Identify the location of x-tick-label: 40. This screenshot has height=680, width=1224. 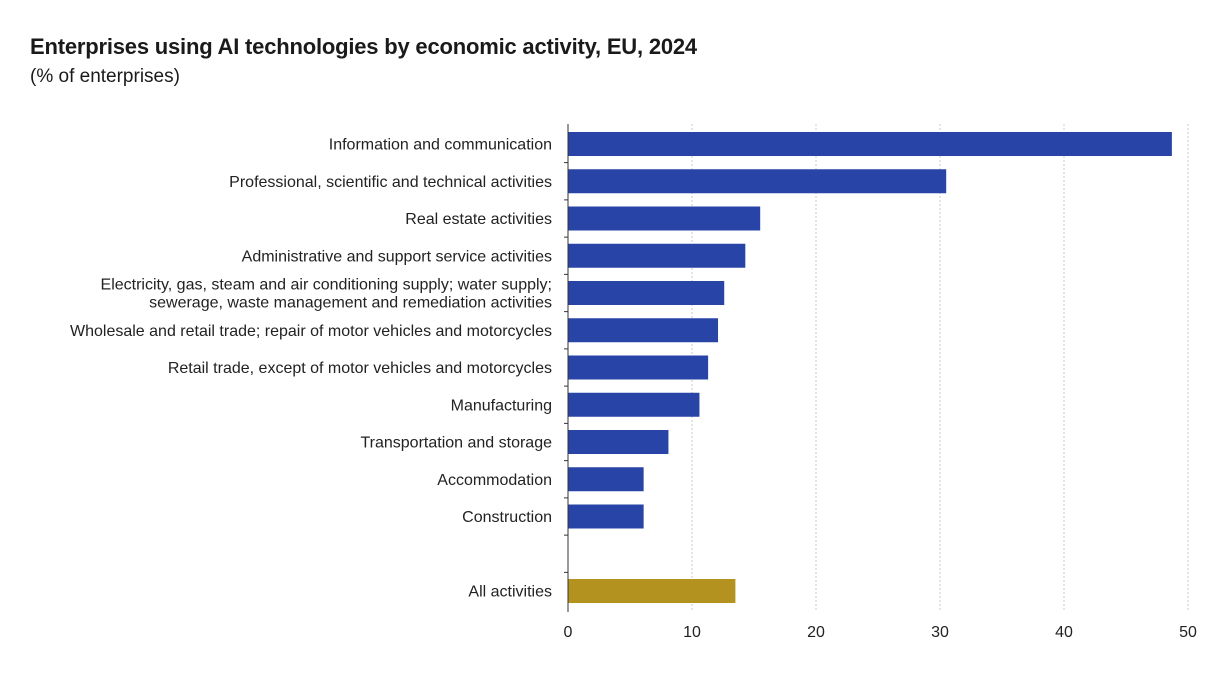
(1064, 632).